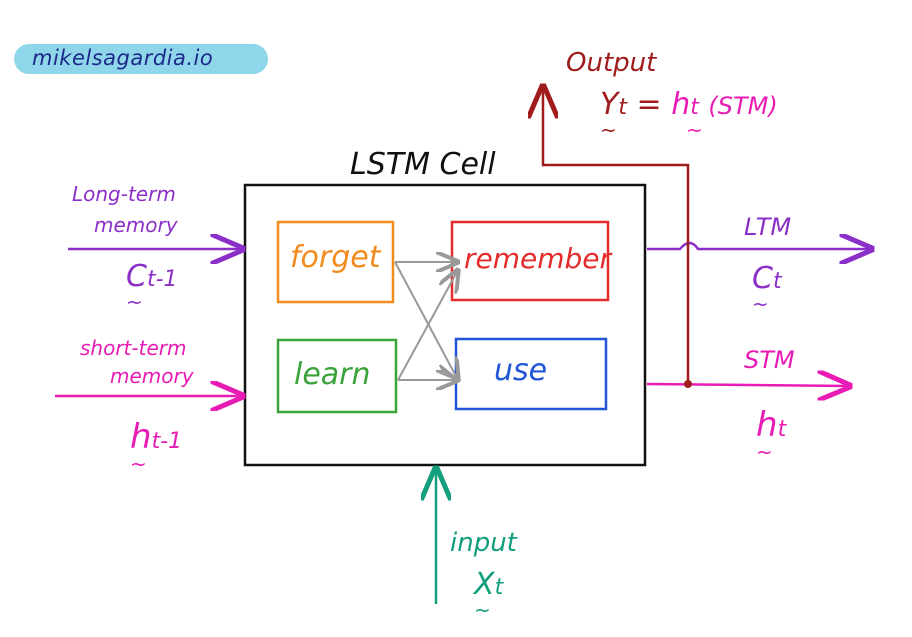  What do you see at coordinates (152, 376) in the screenshot?
I see `stm-input-label-2: memory` at bounding box center [152, 376].